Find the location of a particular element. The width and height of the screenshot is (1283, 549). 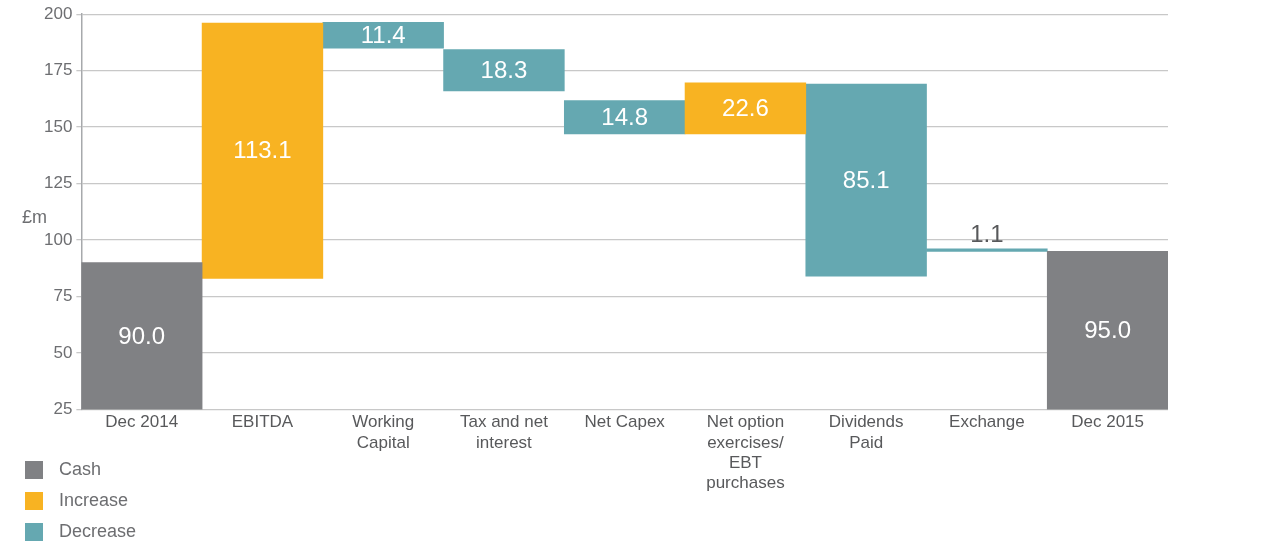

y-tick-label: 125 is located at coordinates (58, 183).